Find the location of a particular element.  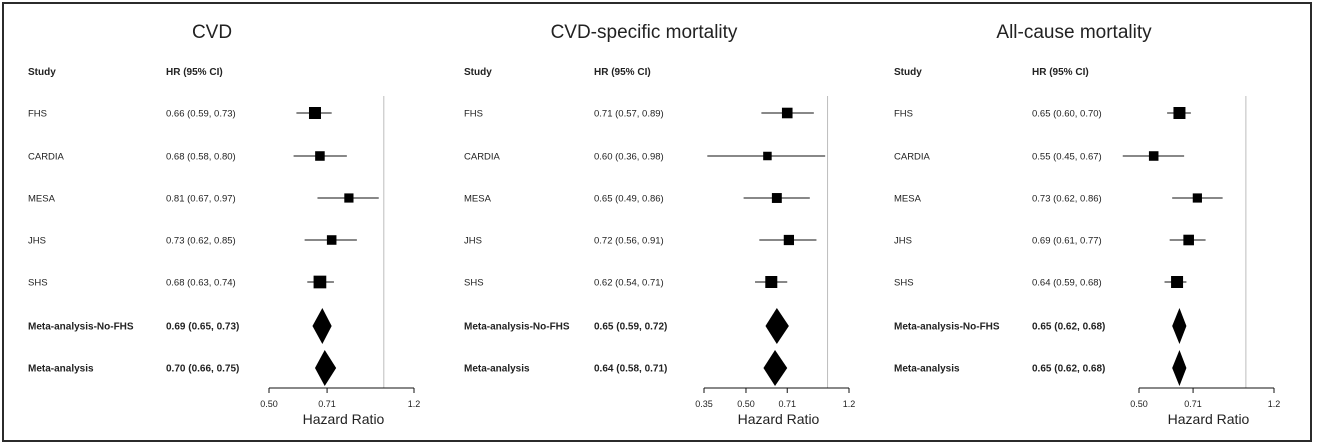

hr-ci-label: 0.64 (0.58, 0.71) is located at coordinates (630, 369).